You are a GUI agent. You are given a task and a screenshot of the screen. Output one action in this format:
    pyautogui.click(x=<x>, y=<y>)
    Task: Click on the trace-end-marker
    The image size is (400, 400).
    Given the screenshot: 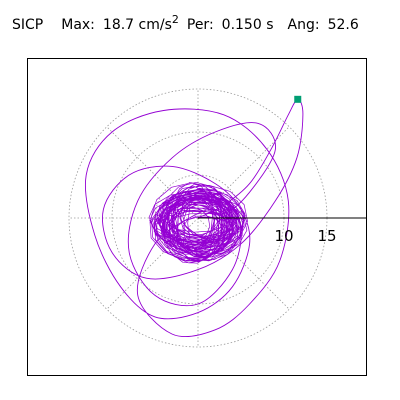 What is the action you would take?
    pyautogui.click(x=298, y=99)
    